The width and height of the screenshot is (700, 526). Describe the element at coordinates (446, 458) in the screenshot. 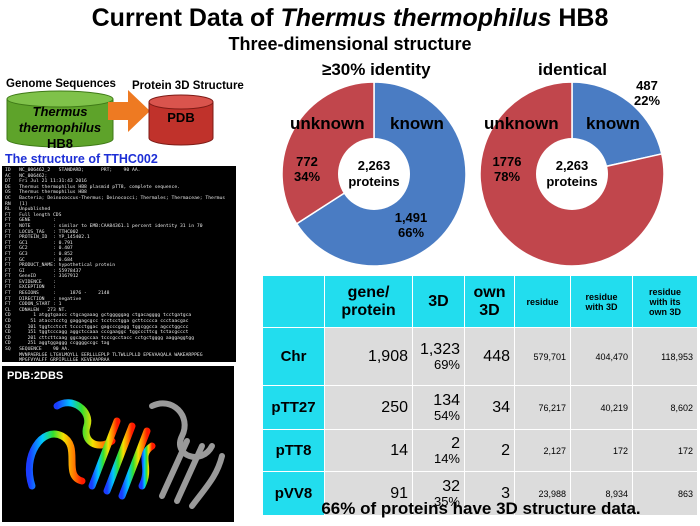

I see `structure-3d-percent: 14%` at that location.